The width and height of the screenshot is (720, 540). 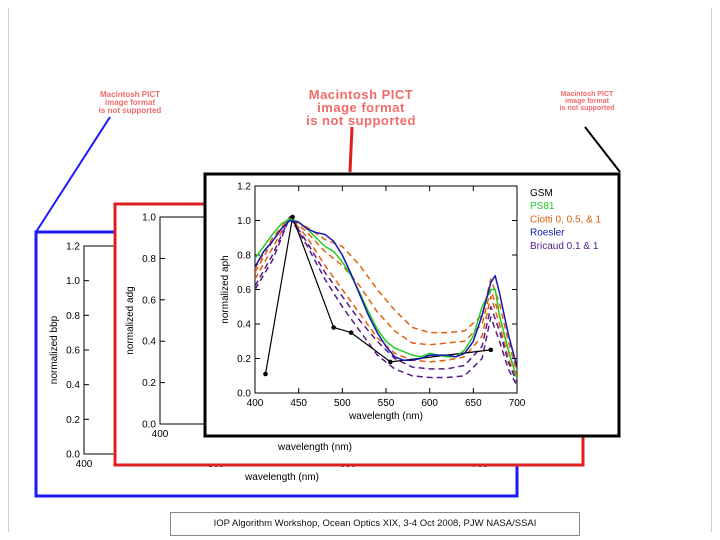 I want to click on pict-left-line-1: Macintosh PICT, so click(x=129, y=94).